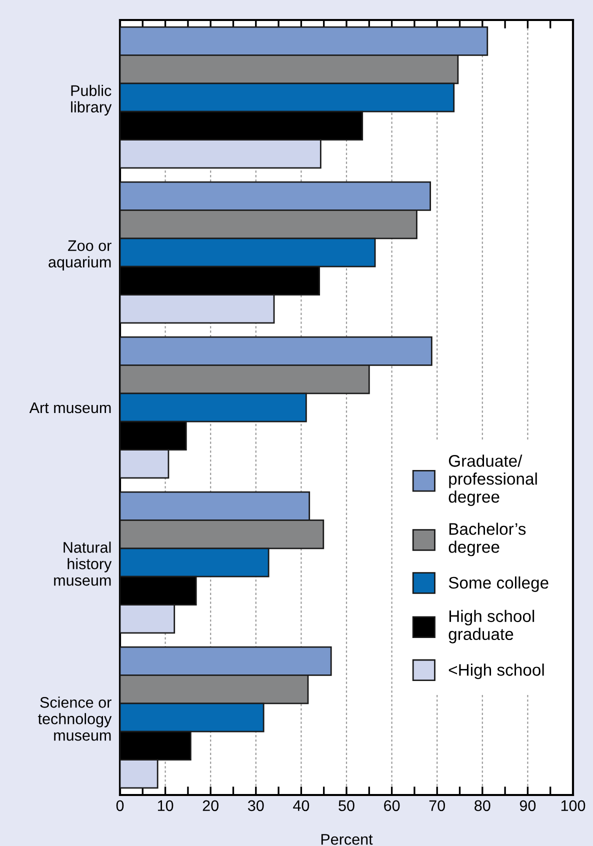 Image resolution: width=593 pixels, height=846 pixels. I want to click on x-tick-label: 60, so click(392, 806).